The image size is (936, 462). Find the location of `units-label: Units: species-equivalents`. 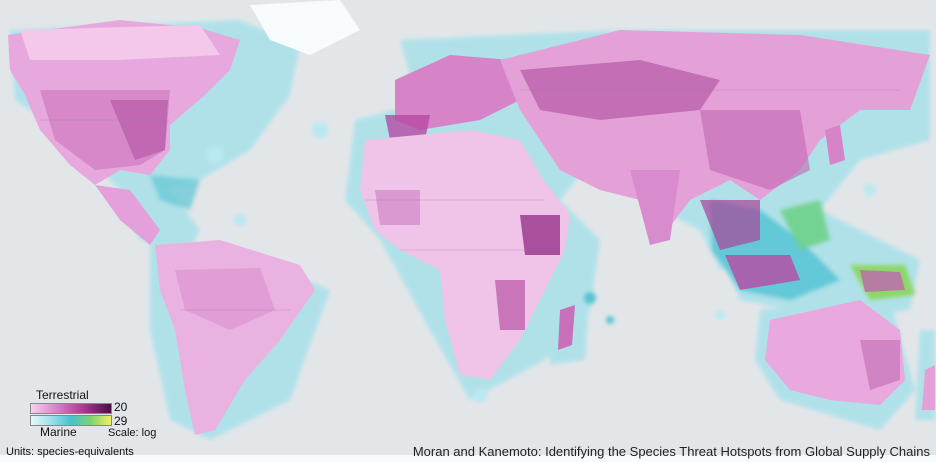

units-label: Units: species-equivalents is located at coordinates (70, 452).